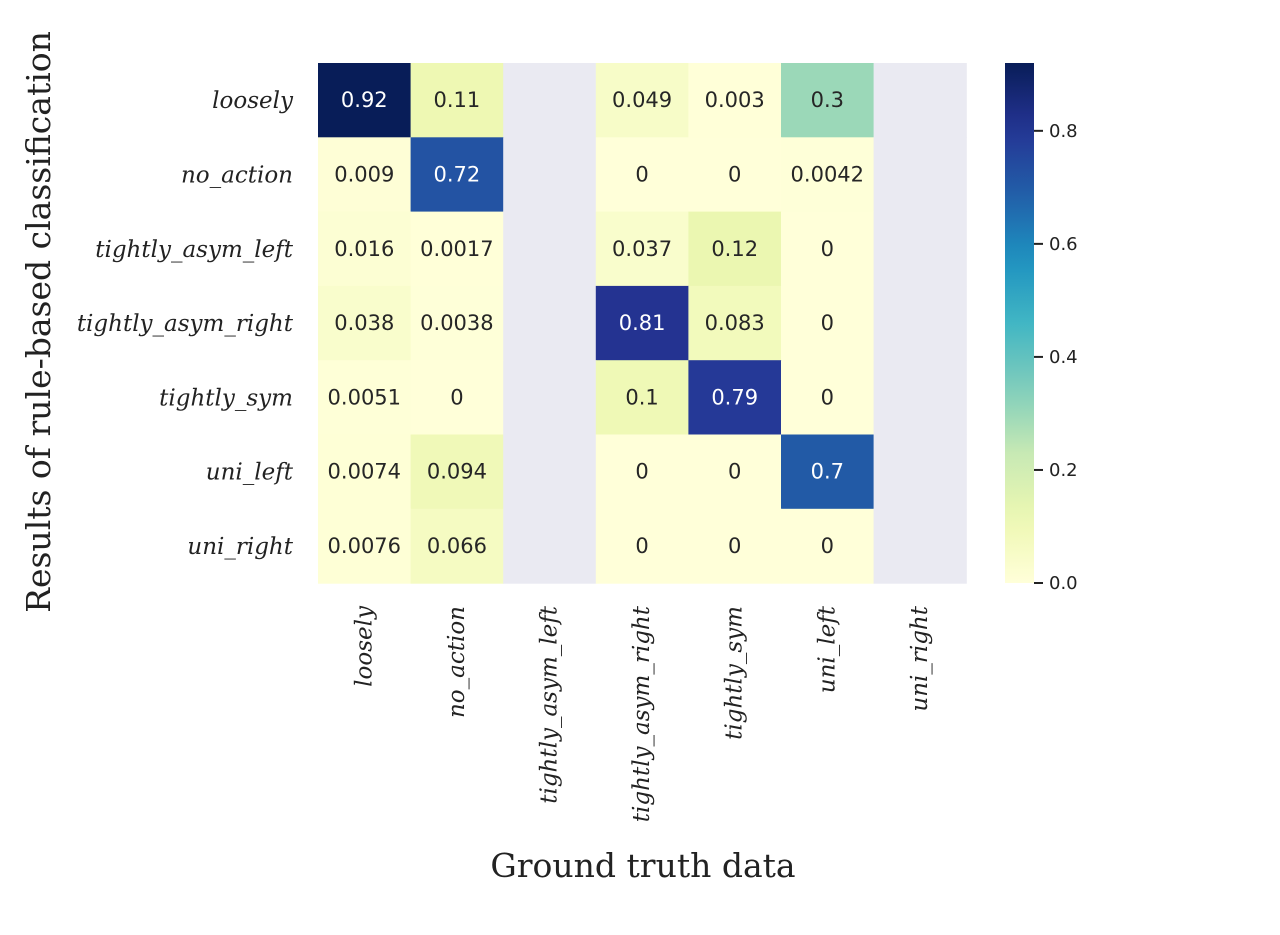 The width and height of the screenshot is (1280, 935). Describe the element at coordinates (38, 322) in the screenshot. I see `y-axis-title: Results of rule-based classification` at that location.